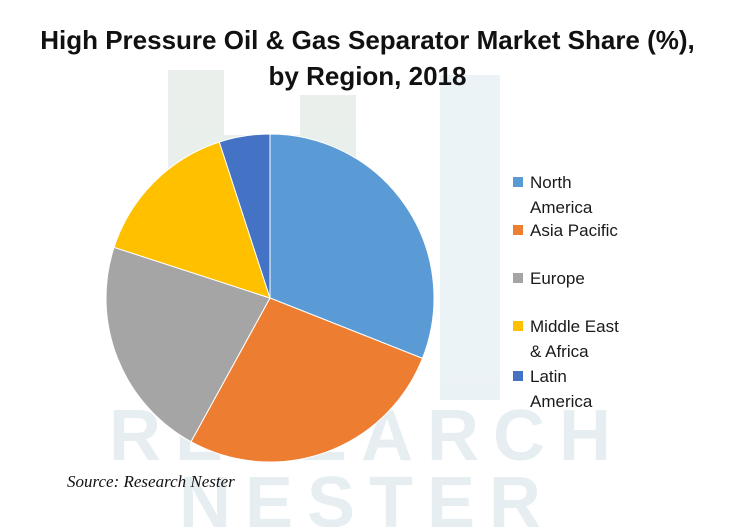  I want to click on chart-title-line2: by Region, 2018, so click(367, 76).